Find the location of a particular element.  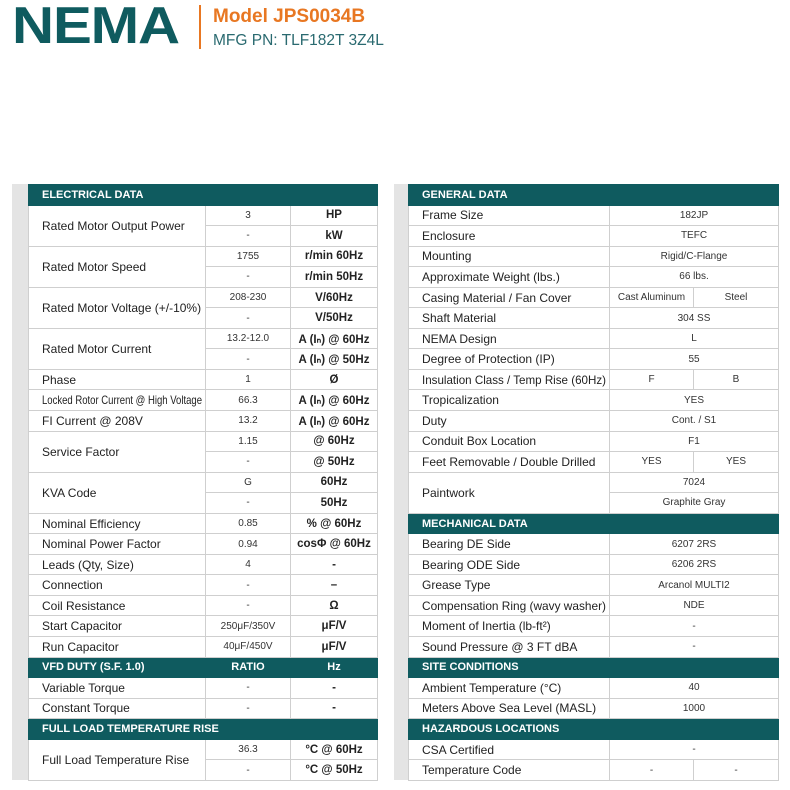

label-text: Rated Motor Voltage (+/-10%) is located at coordinates (122, 307).